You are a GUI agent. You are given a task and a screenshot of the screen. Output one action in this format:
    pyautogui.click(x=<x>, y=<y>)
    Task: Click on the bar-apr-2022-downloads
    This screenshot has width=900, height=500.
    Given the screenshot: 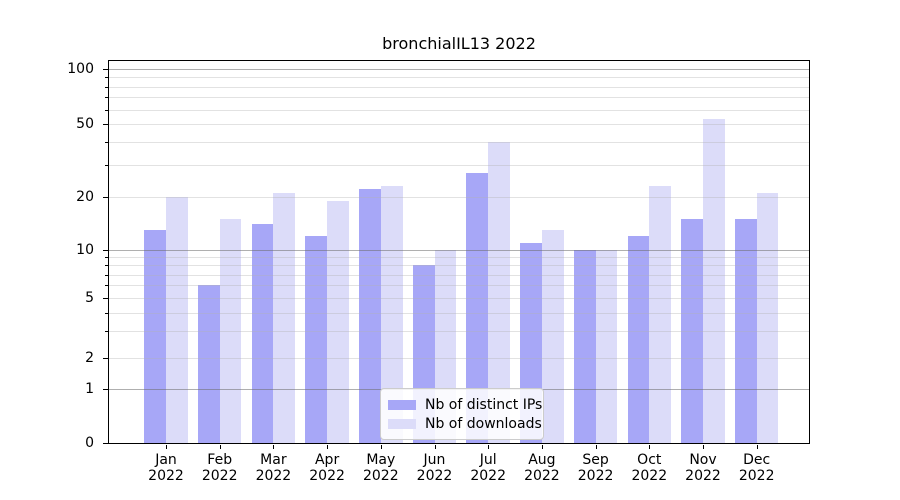 What is the action you would take?
    pyautogui.click(x=338, y=321)
    